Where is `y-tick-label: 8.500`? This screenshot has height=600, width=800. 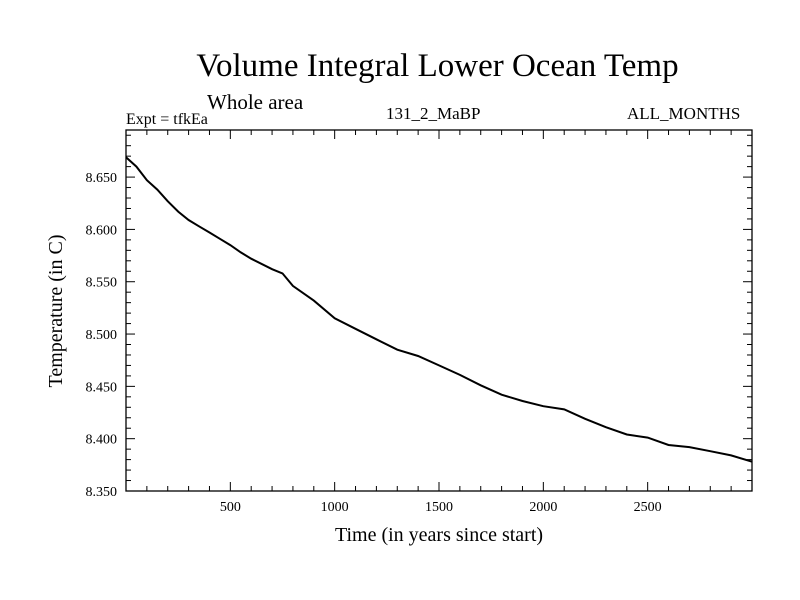
y-tick-label: 8.500 is located at coordinates (102, 335).